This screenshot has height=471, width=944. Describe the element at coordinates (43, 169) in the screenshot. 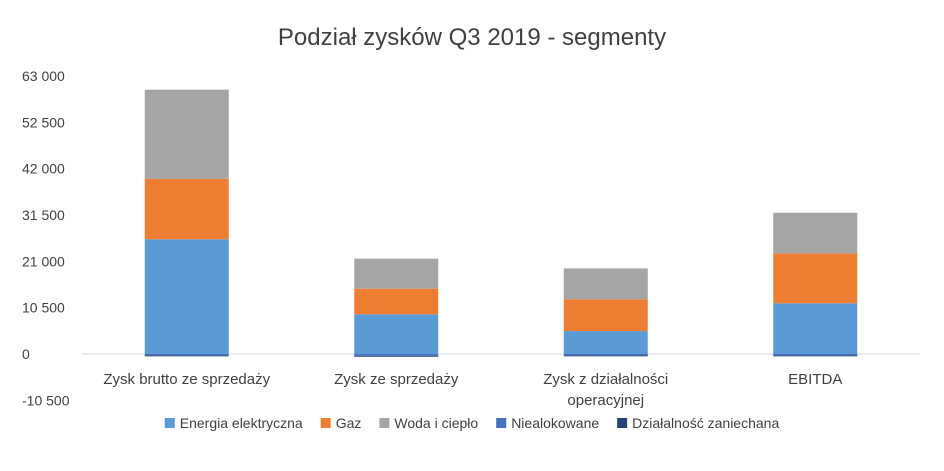

I see `y-tick-label: 42 000` at that location.